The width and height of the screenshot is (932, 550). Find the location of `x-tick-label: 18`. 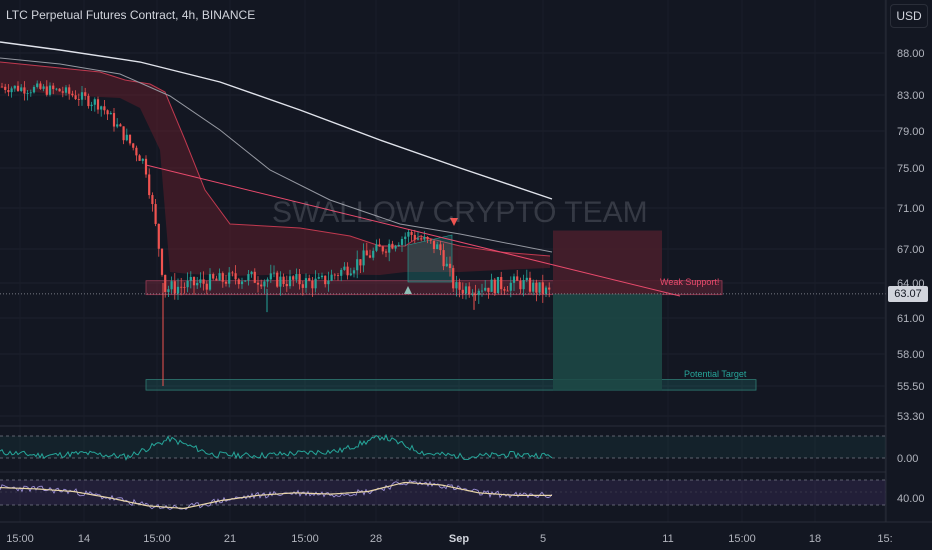

x-tick-label: 18 is located at coordinates (815, 539).